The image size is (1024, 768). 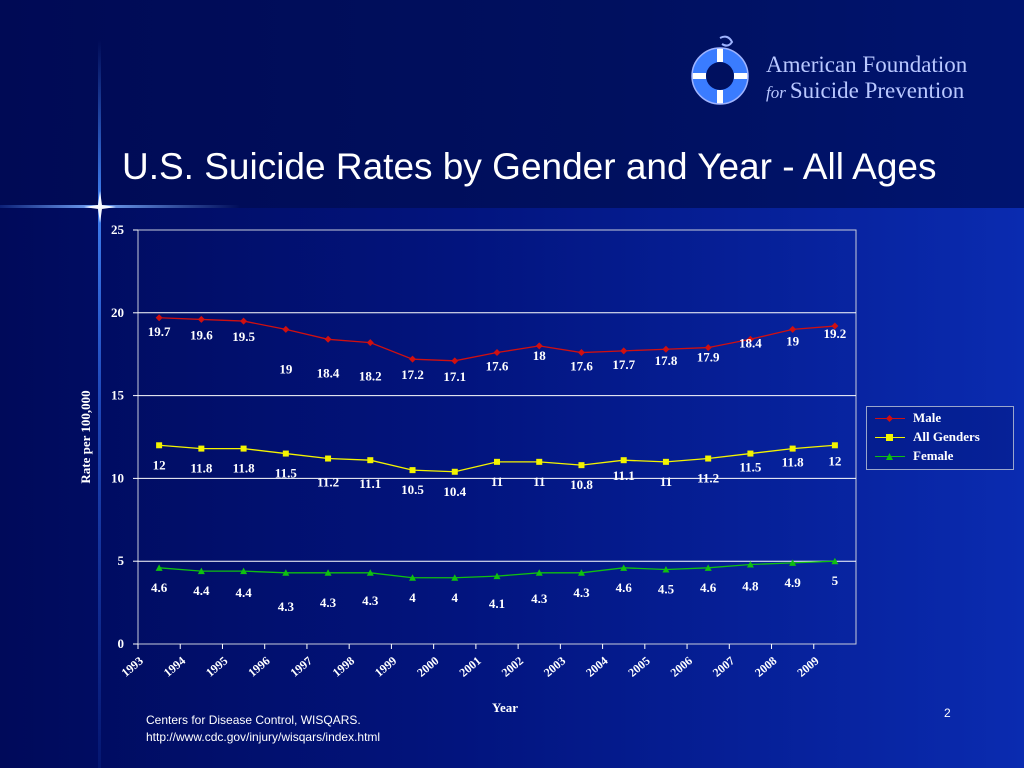 I want to click on x-tick-label: 2001, so click(x=469, y=667).